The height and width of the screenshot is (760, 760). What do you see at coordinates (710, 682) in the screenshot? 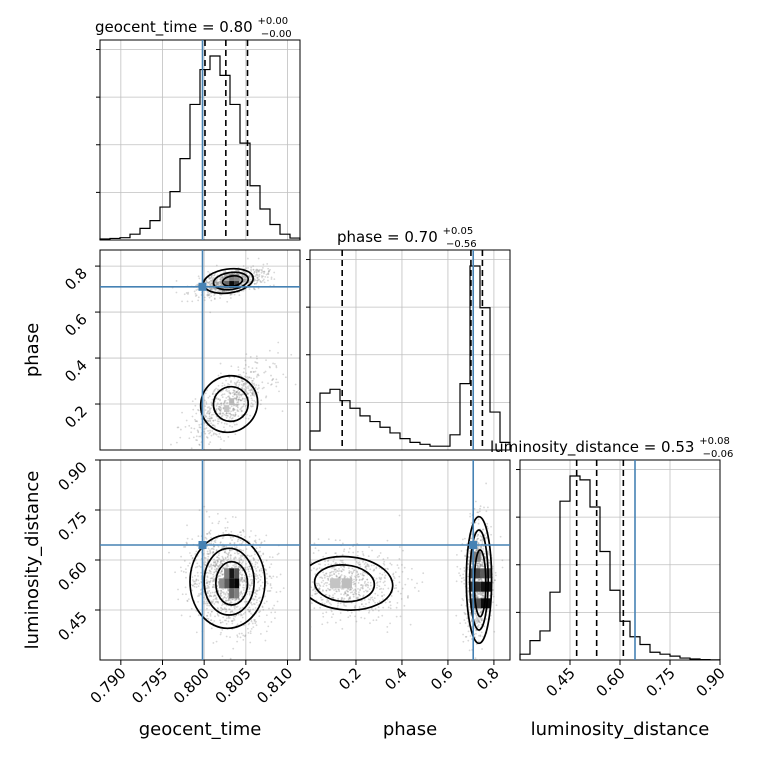
I see `x-tick-label-luminosity_distance: 0.90` at bounding box center [710, 682].